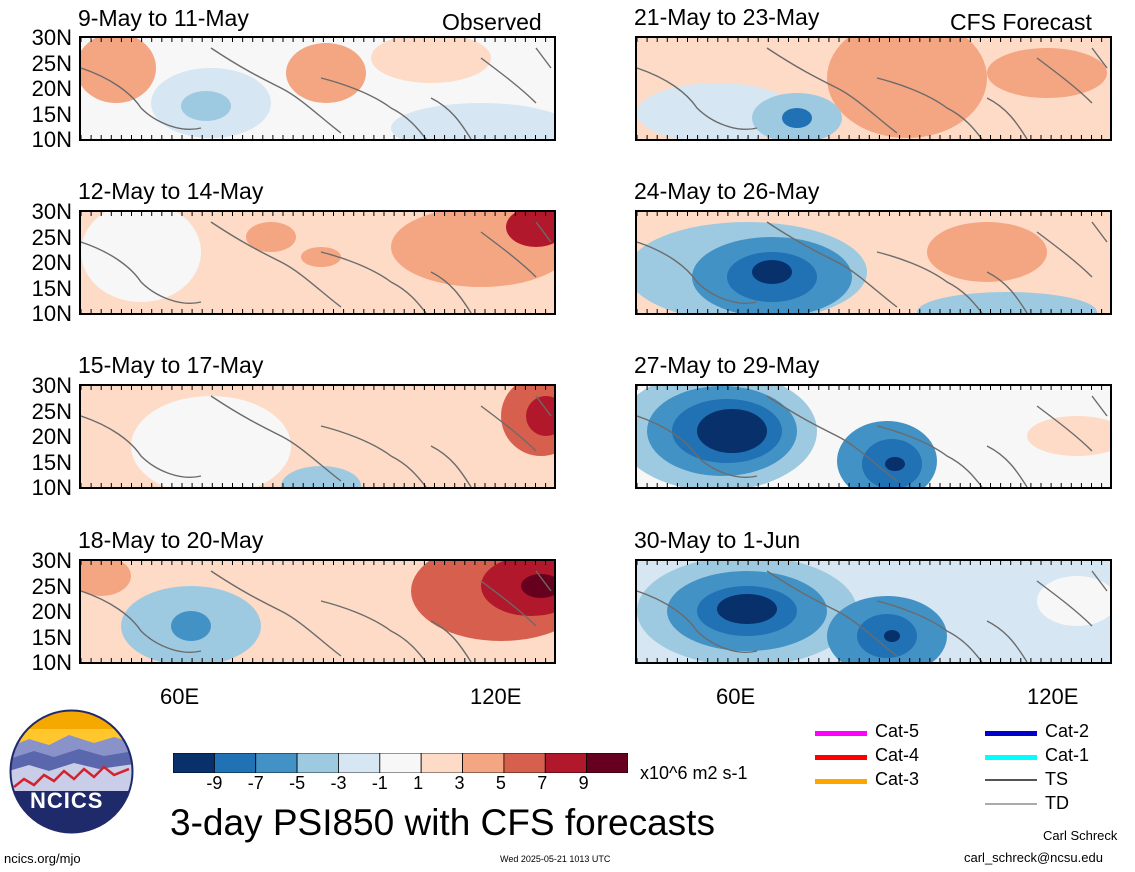 The height and width of the screenshot is (872, 1135). I want to click on footer-author: Carl Schreck, so click(1080, 835).